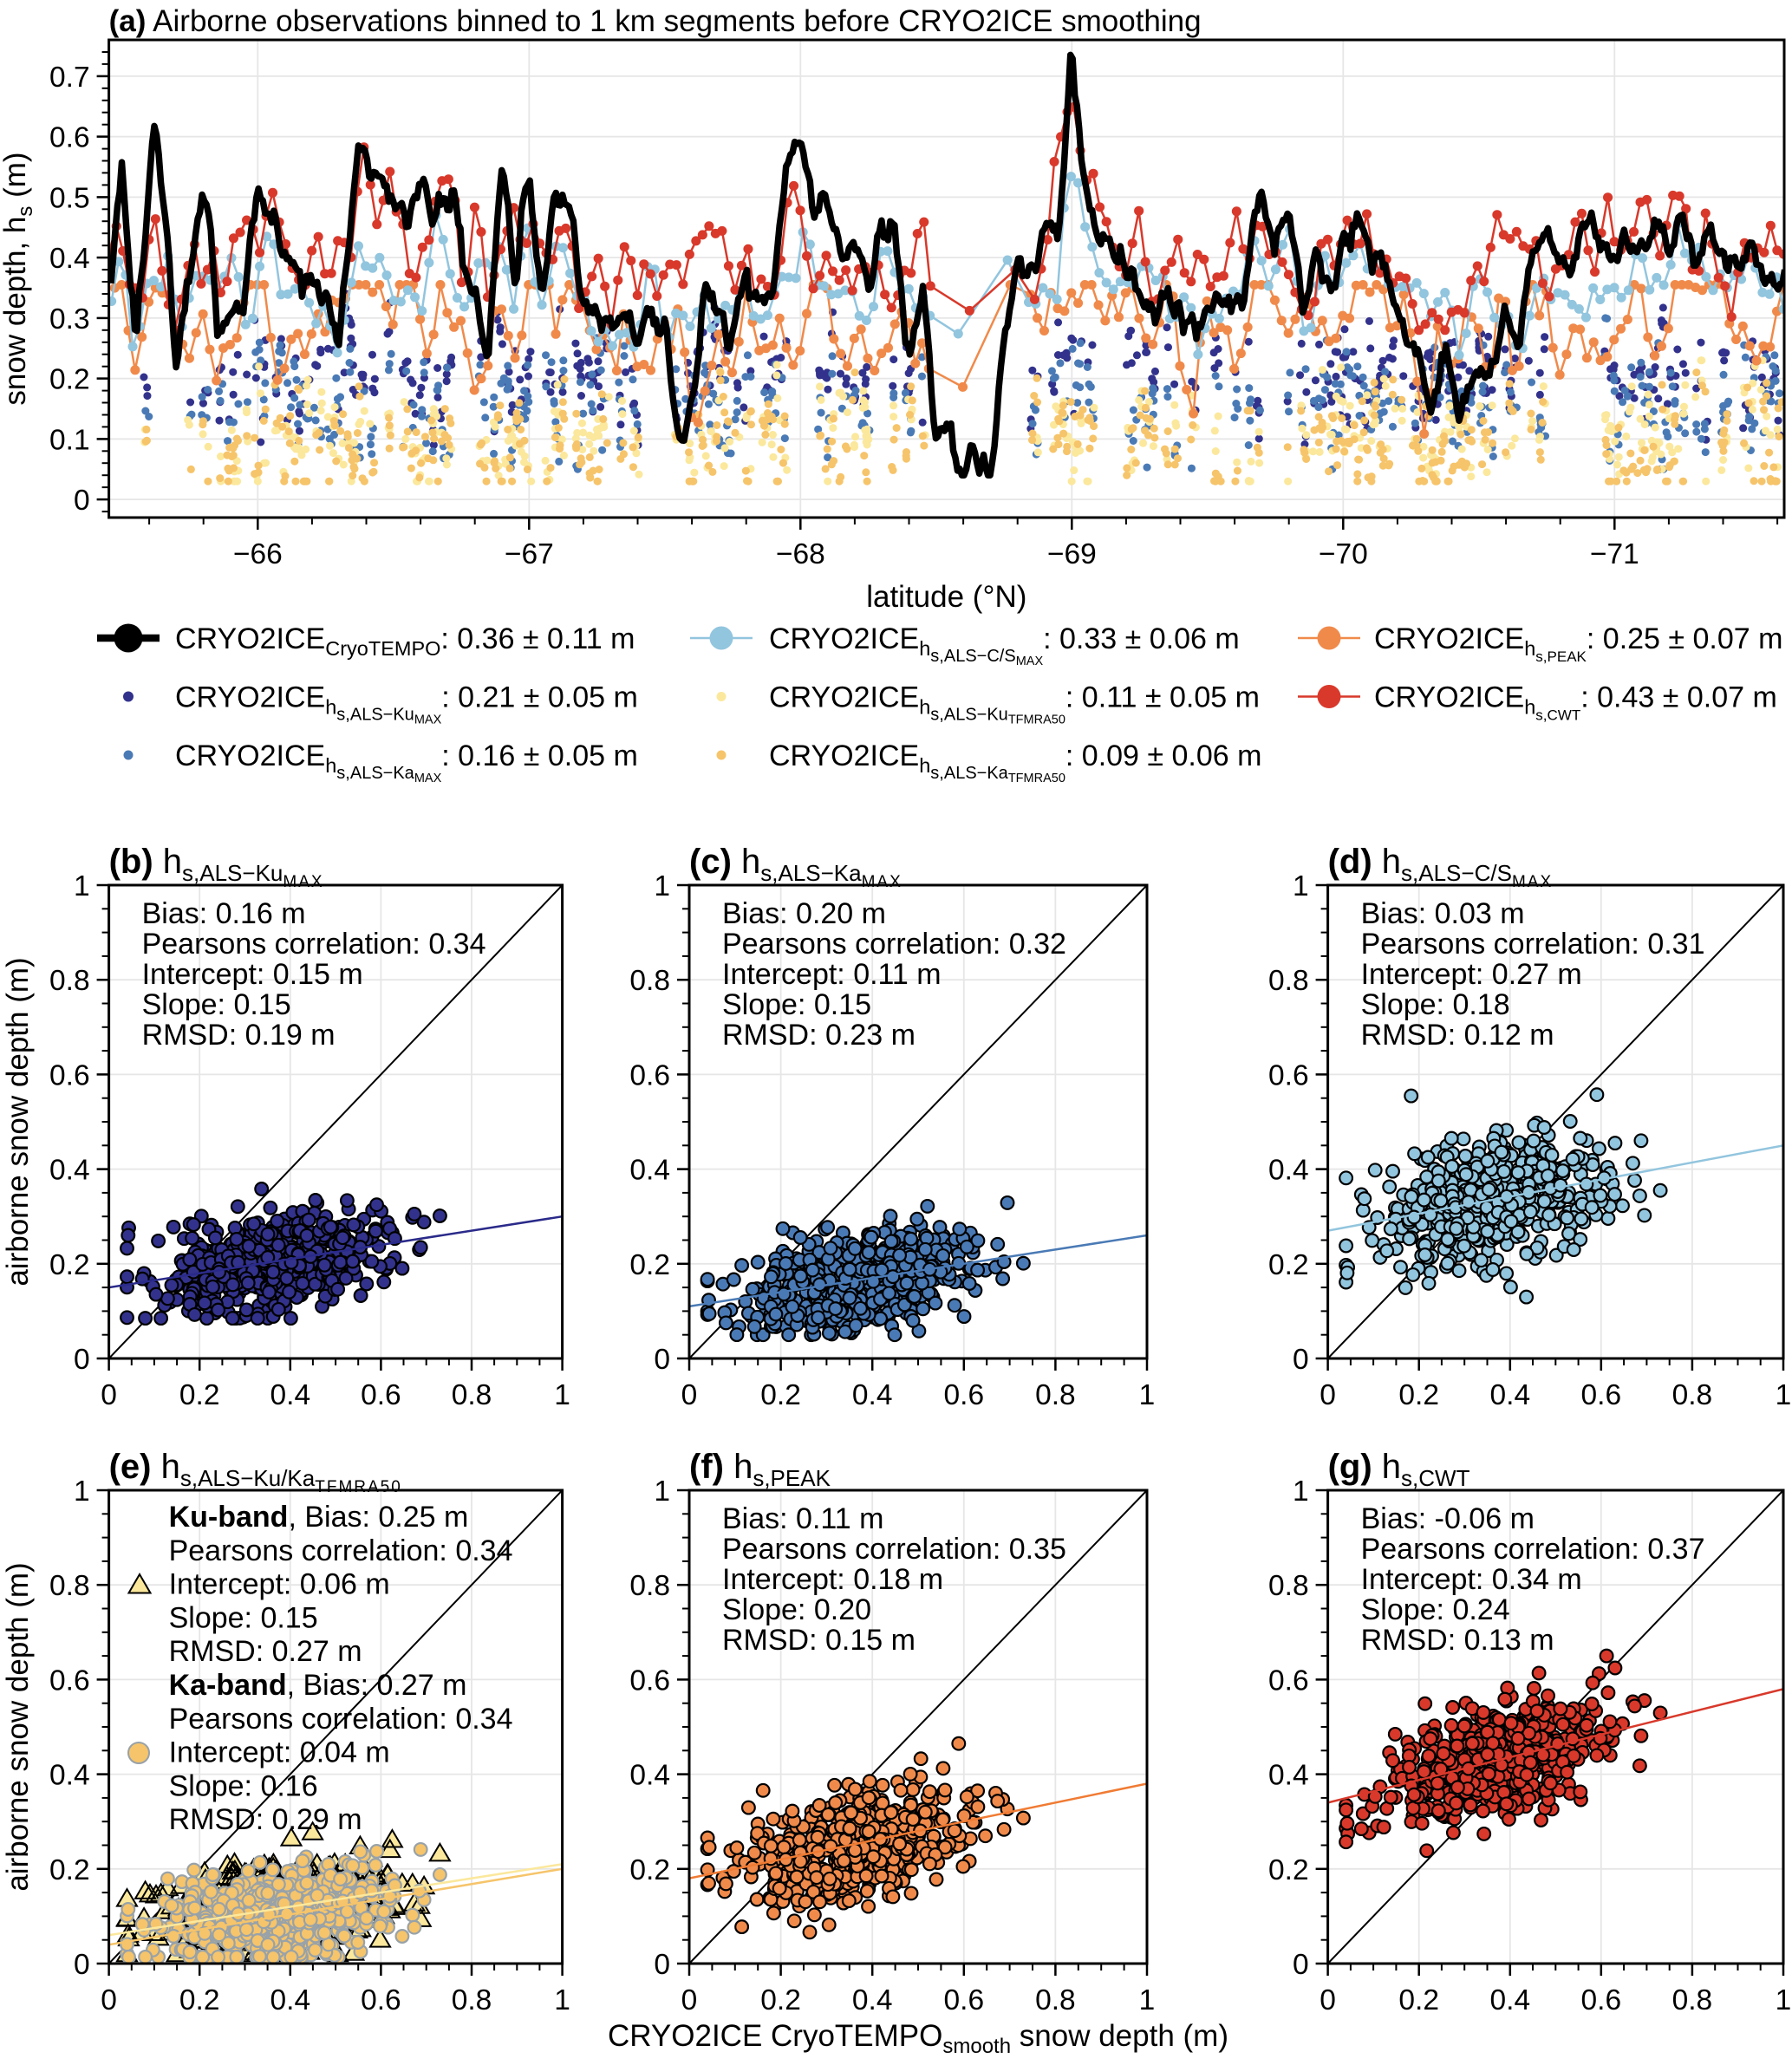 The height and width of the screenshot is (2065, 1792). I want to click on svg-text: −71, so click(1614, 554).